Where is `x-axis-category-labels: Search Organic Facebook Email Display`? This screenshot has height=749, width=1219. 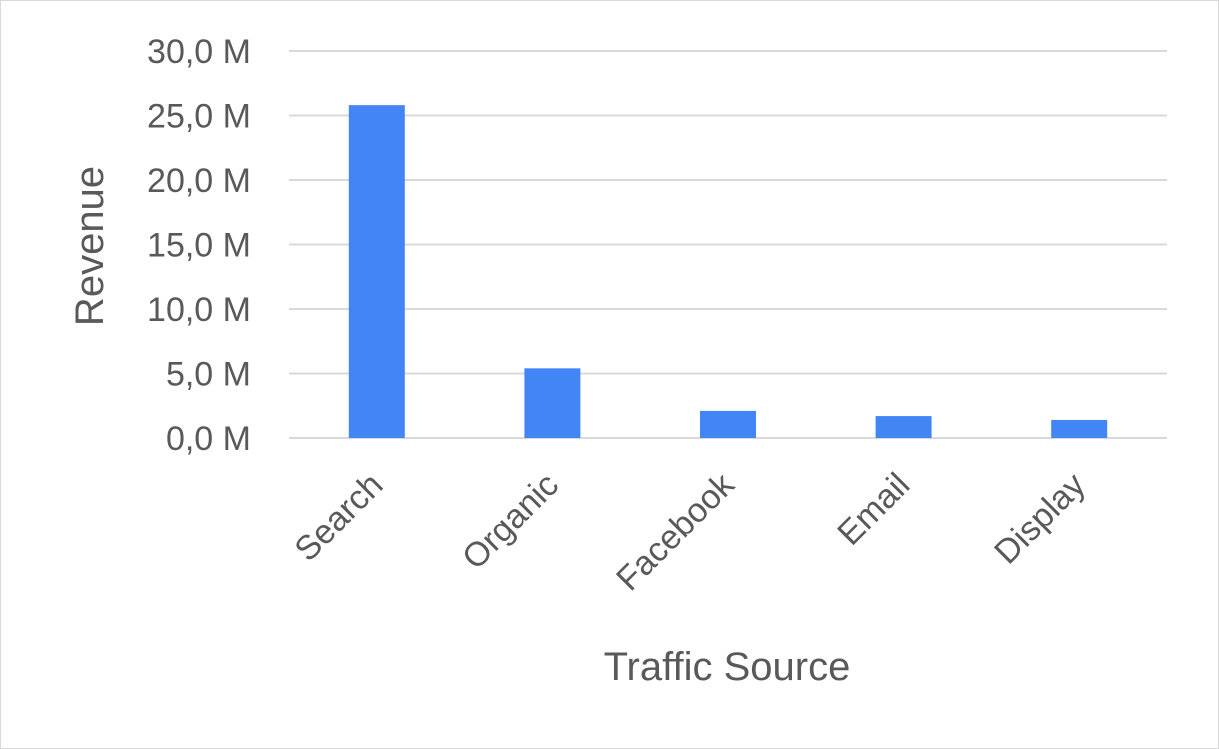 x-axis-category-labels: Search Organic Facebook Email Display is located at coordinates (689, 531).